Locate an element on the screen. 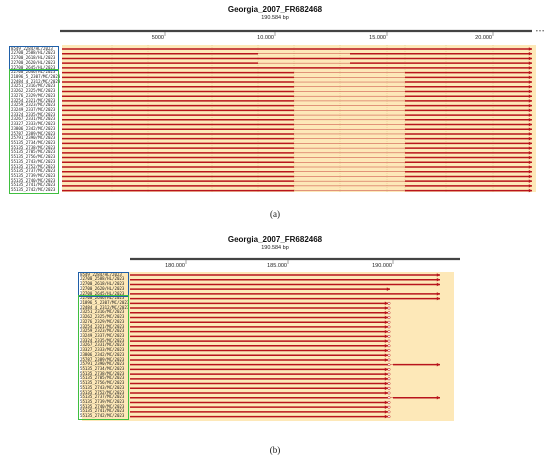  read-label: 25787_2389/MC/2023 is located at coordinates (33, 133).